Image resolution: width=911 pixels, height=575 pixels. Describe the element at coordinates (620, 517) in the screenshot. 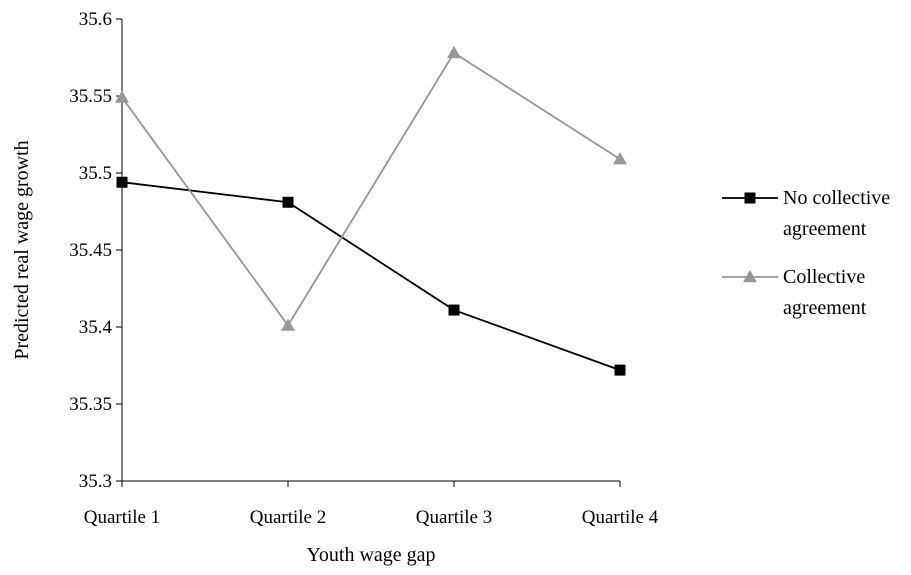

I see `x-tick-label: Quartile 4` at that location.